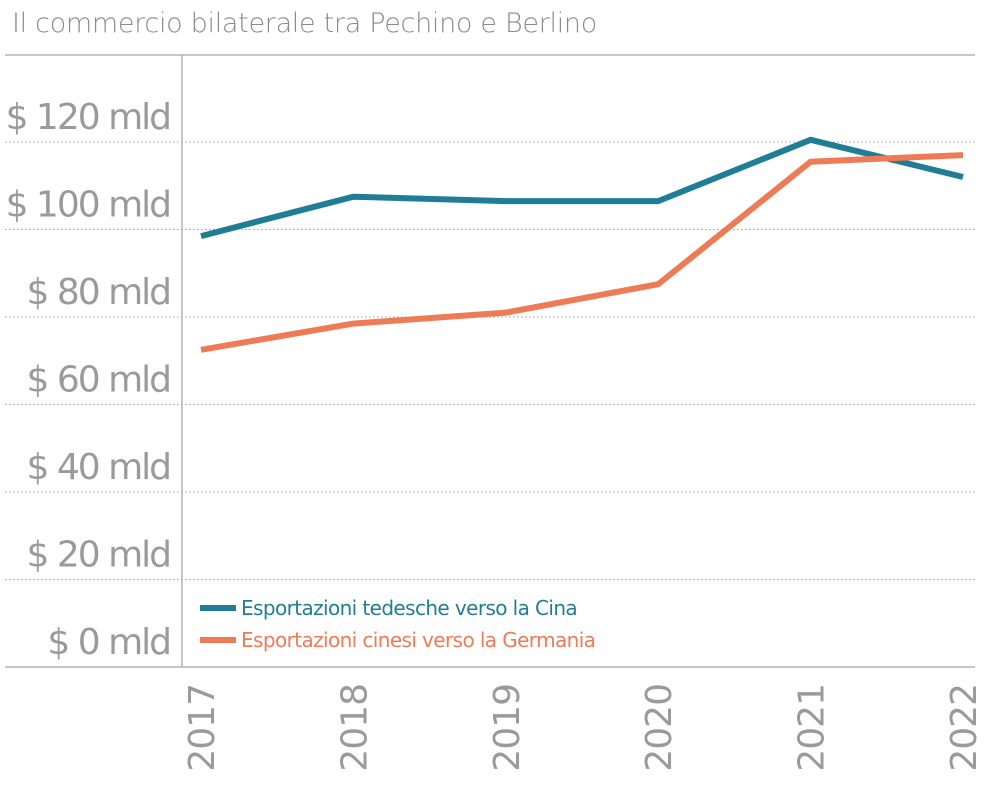 This screenshot has width=1001, height=791. Describe the element at coordinates (964, 728) in the screenshot. I see `x-tick-label: 2022` at that location.